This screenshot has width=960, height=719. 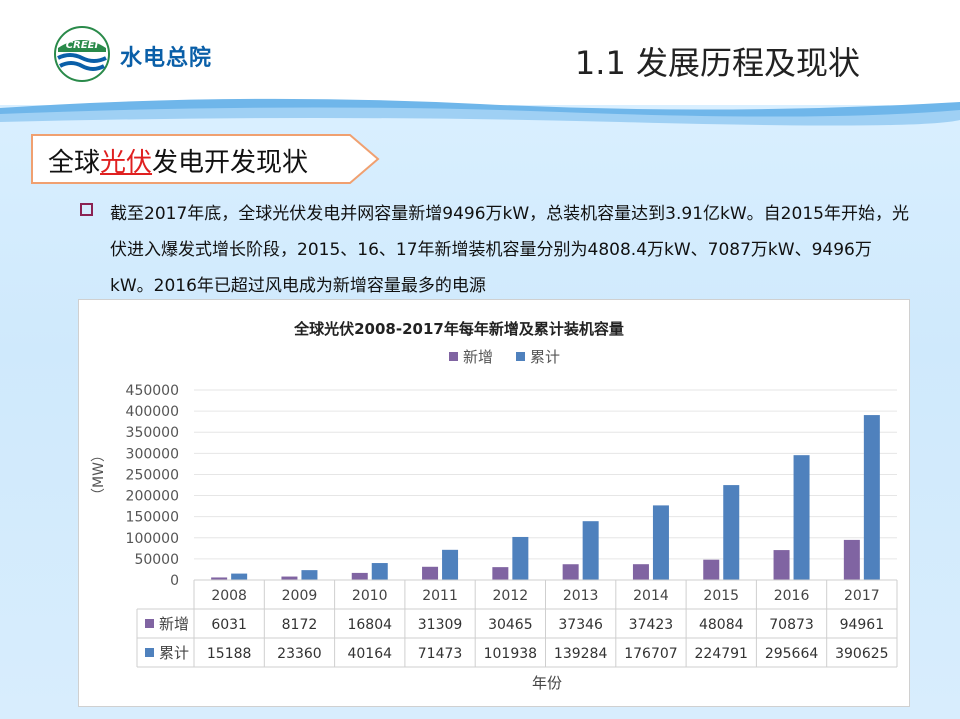 What do you see at coordinates (86, 209) in the screenshot?
I see `bullet-icon` at bounding box center [86, 209].